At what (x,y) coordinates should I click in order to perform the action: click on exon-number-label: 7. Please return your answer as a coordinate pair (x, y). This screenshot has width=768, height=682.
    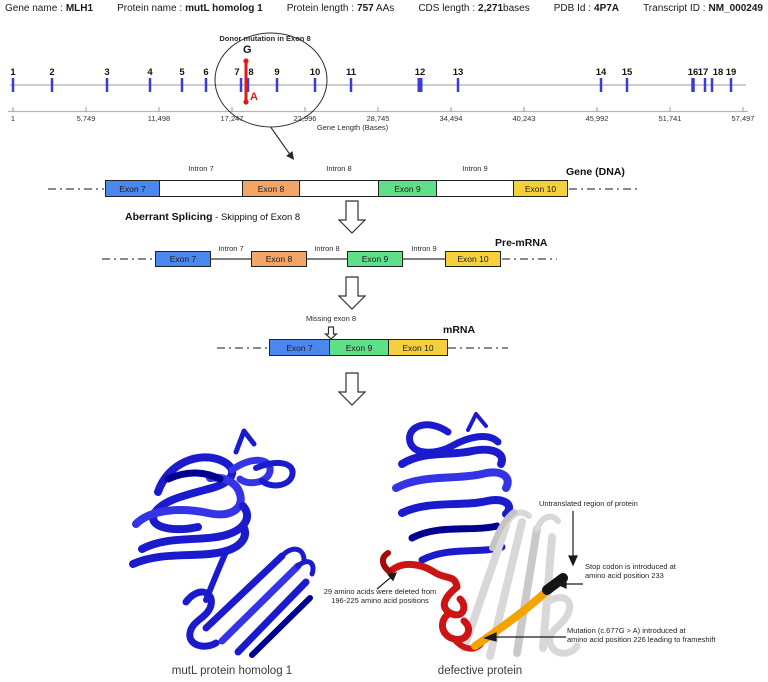
    Looking at the image, I should click on (236, 72).